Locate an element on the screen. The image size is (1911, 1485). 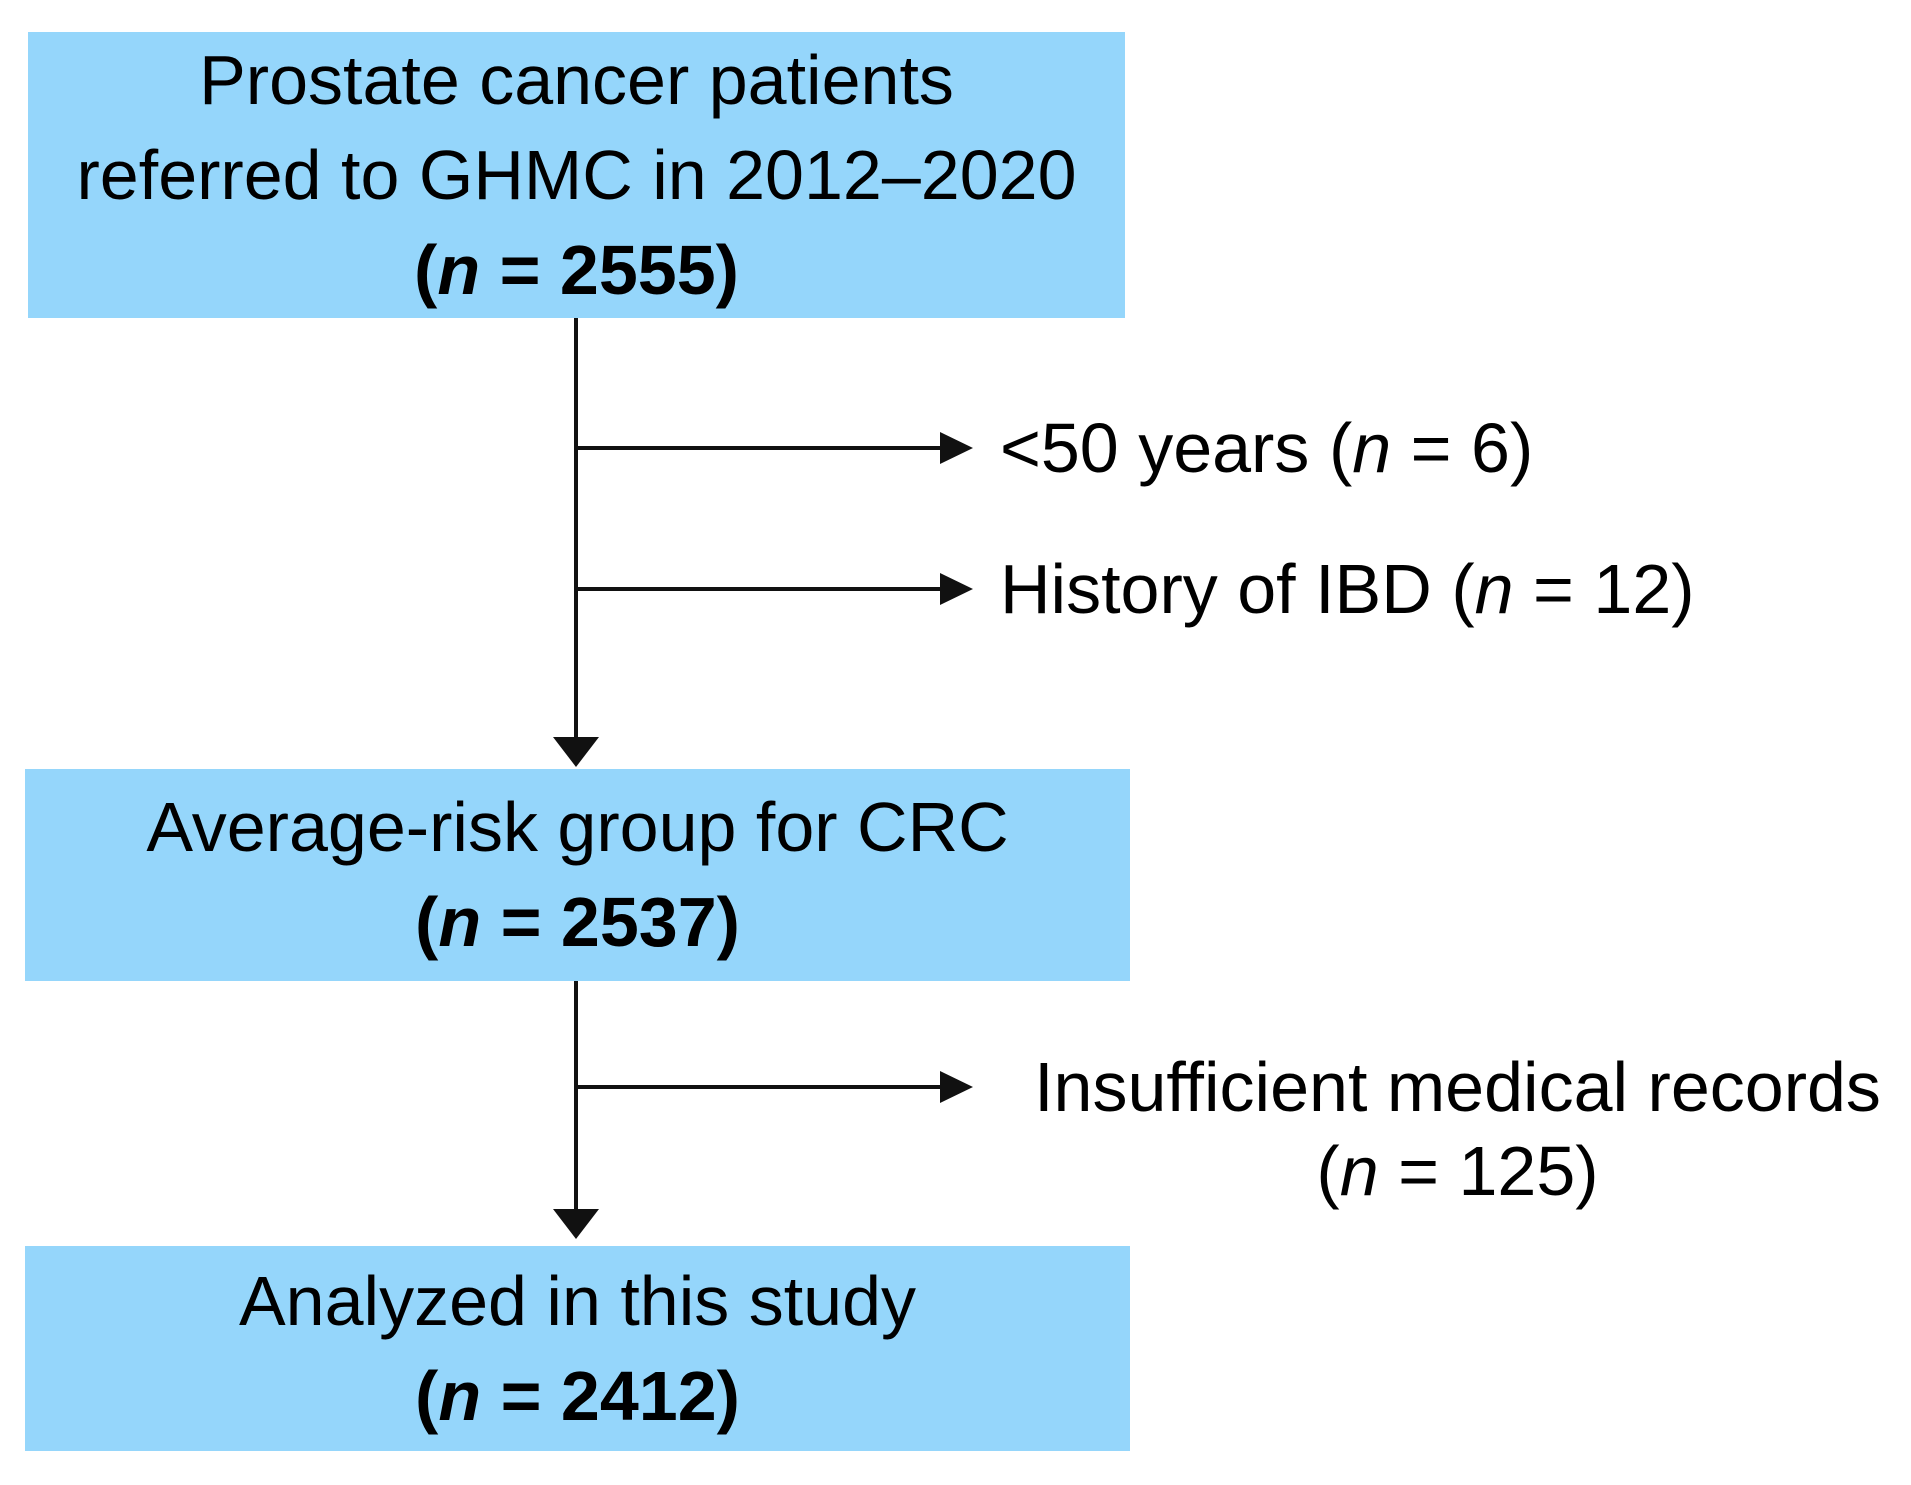
box-n-label: (n = 2537) is located at coordinates (577, 922).